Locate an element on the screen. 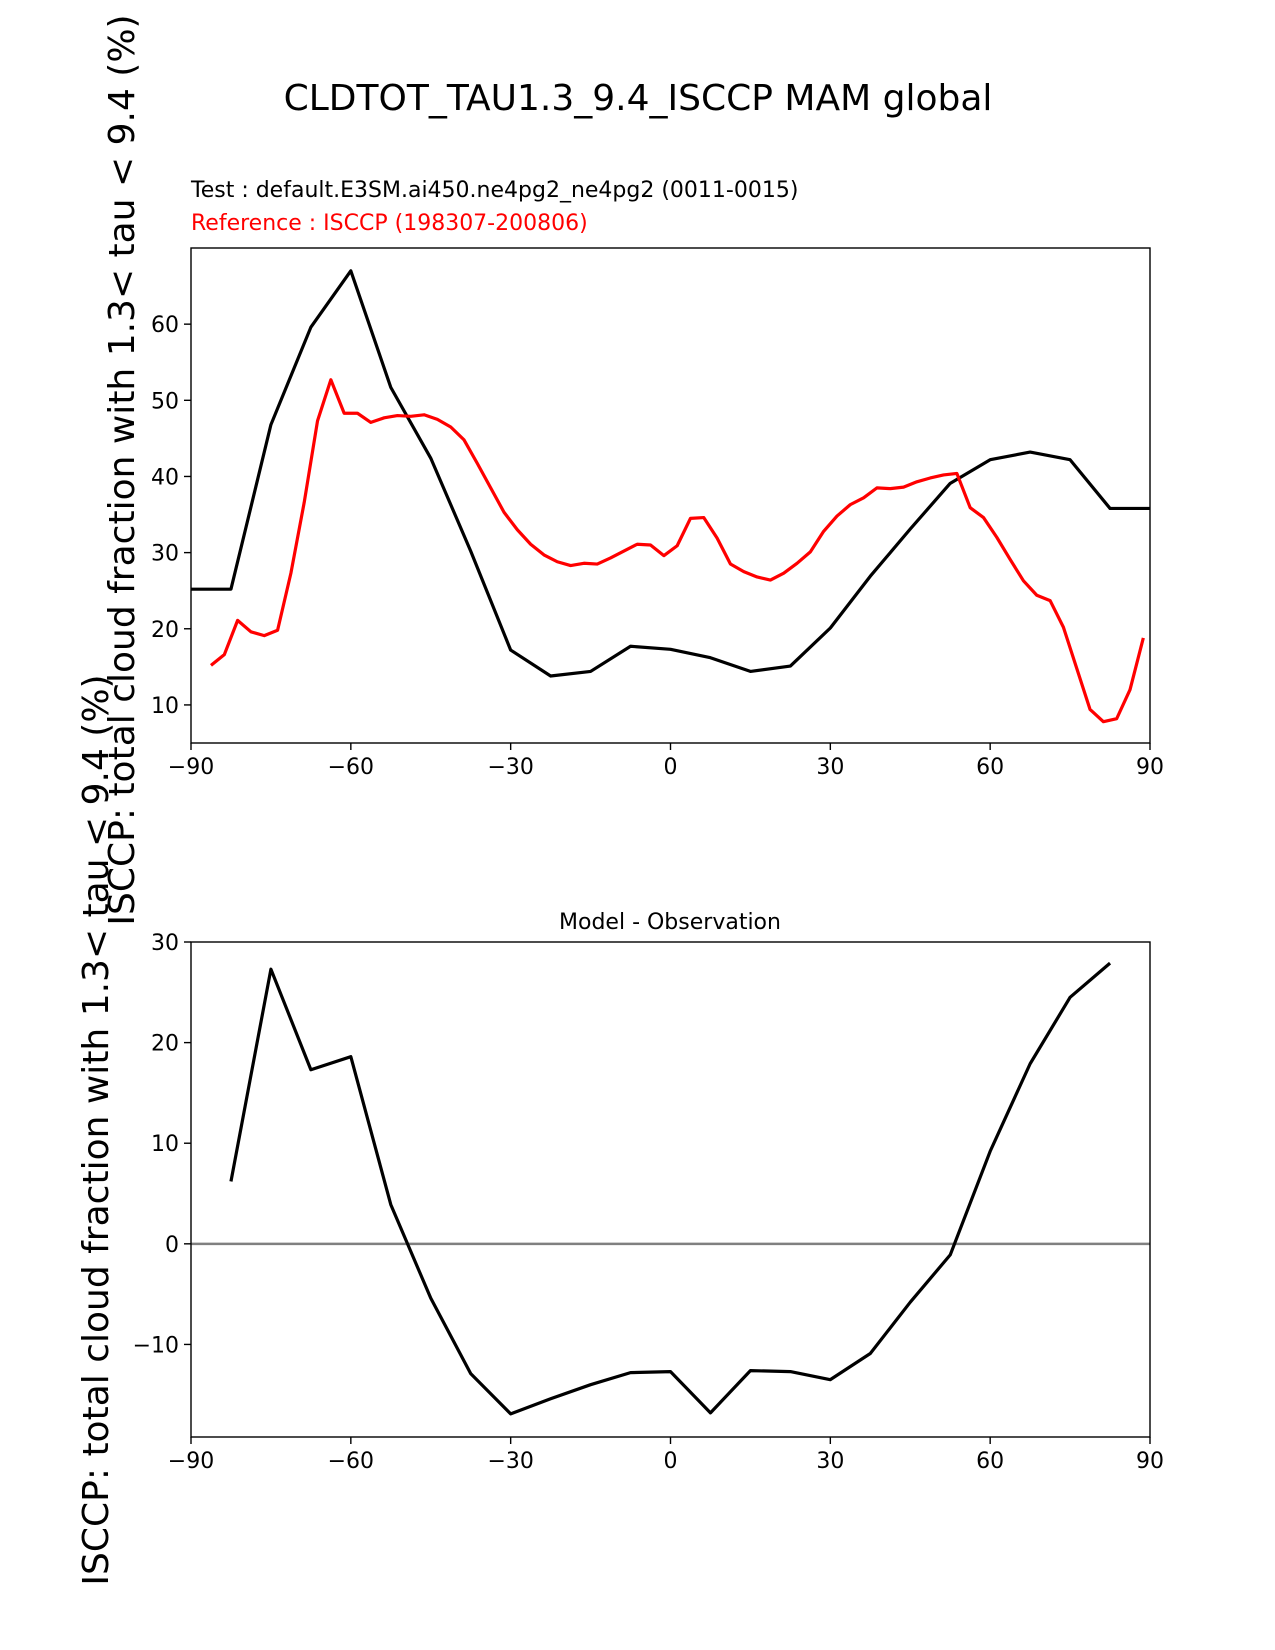 The height and width of the screenshot is (1650, 1275). subplot-title-diff: Model - Observation is located at coordinates (670, 922).